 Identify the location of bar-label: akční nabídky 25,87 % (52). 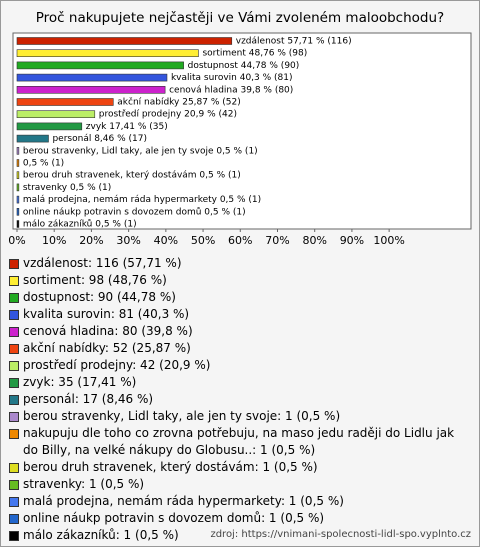
(178, 102).